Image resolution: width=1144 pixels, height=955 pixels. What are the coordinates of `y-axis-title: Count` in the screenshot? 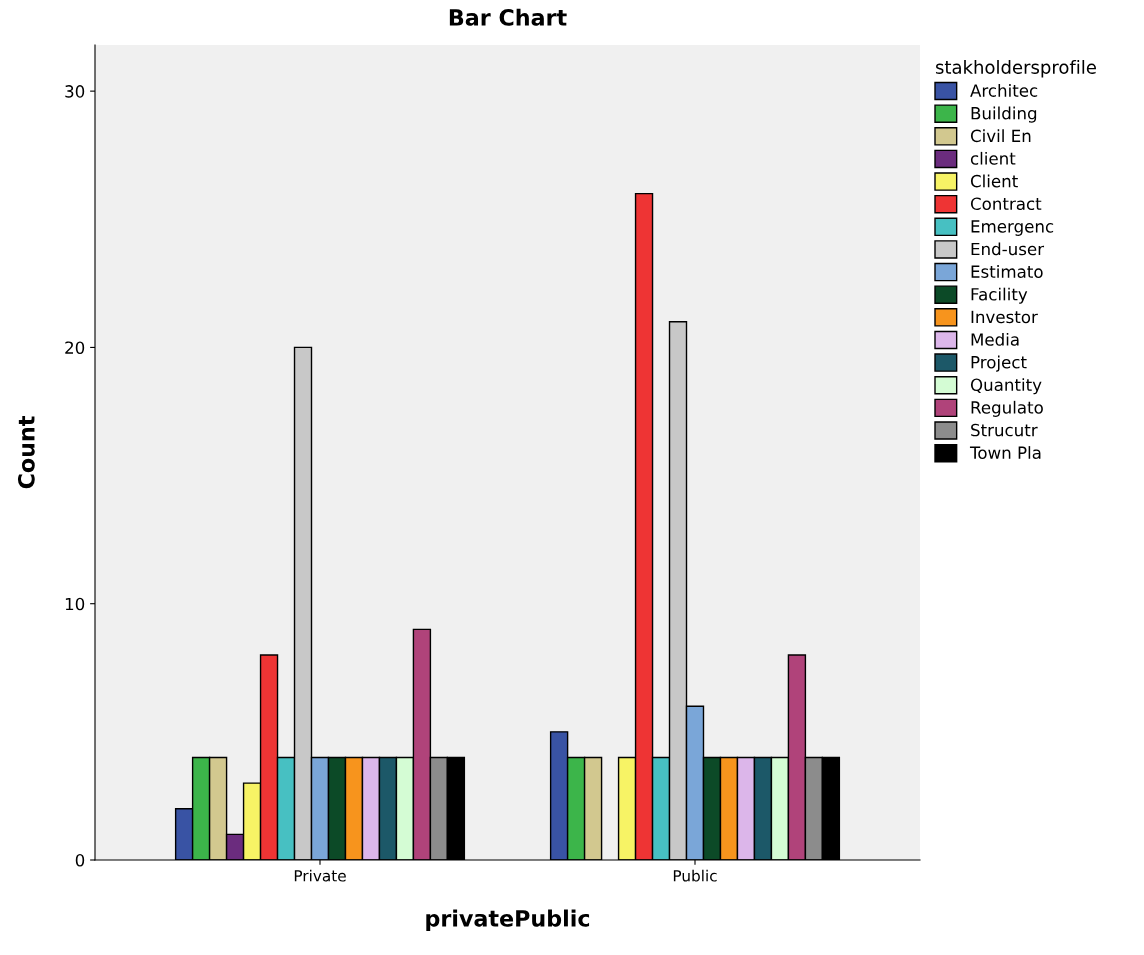 It's located at (26, 452).